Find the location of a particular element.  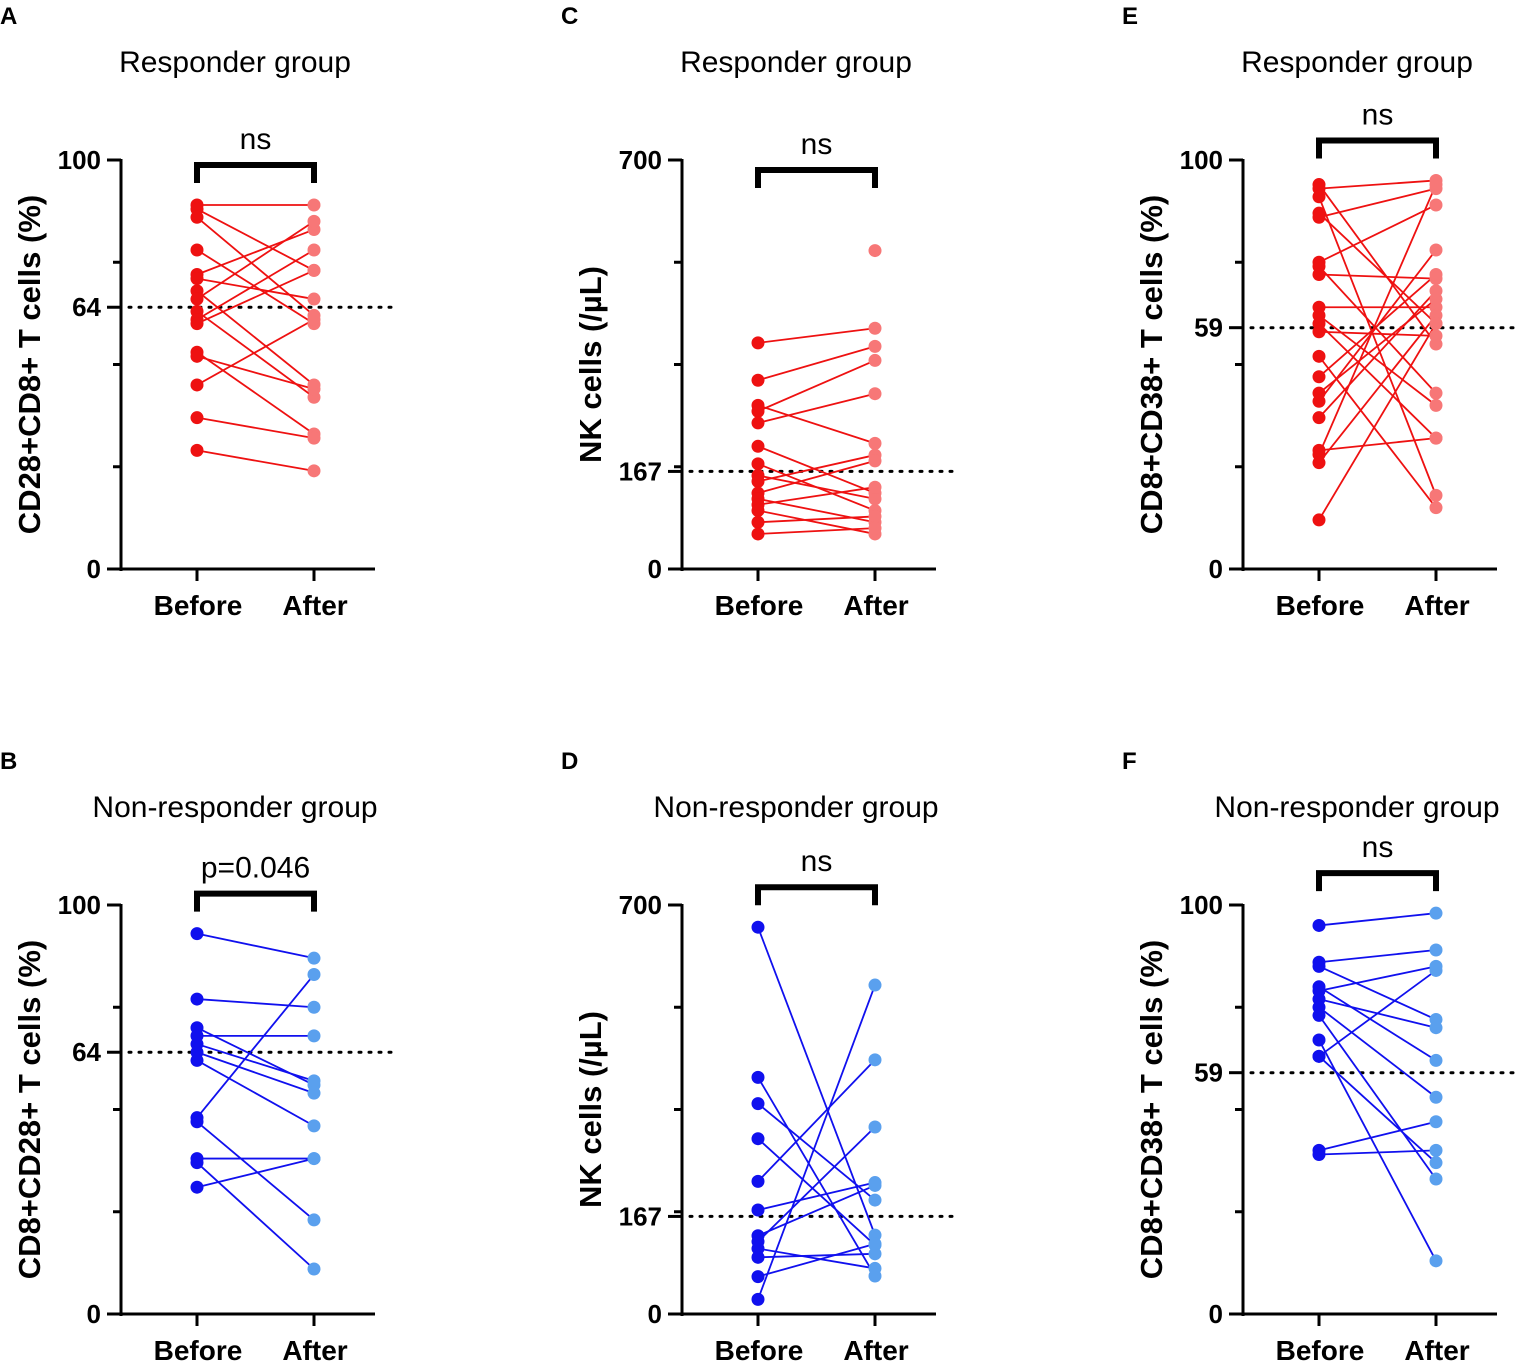

panel-title: Non-responder group is located at coordinates (234, 807).